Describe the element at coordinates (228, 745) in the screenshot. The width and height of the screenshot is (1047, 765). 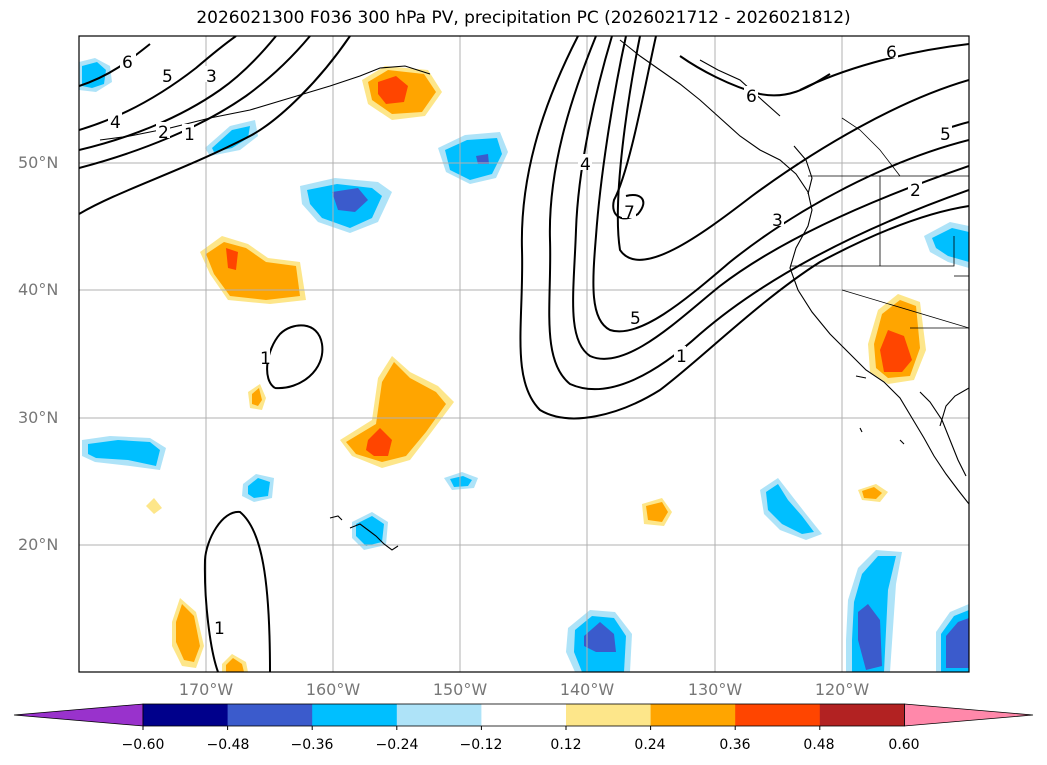
I see `colorbar-tick-label: −0.48` at that location.